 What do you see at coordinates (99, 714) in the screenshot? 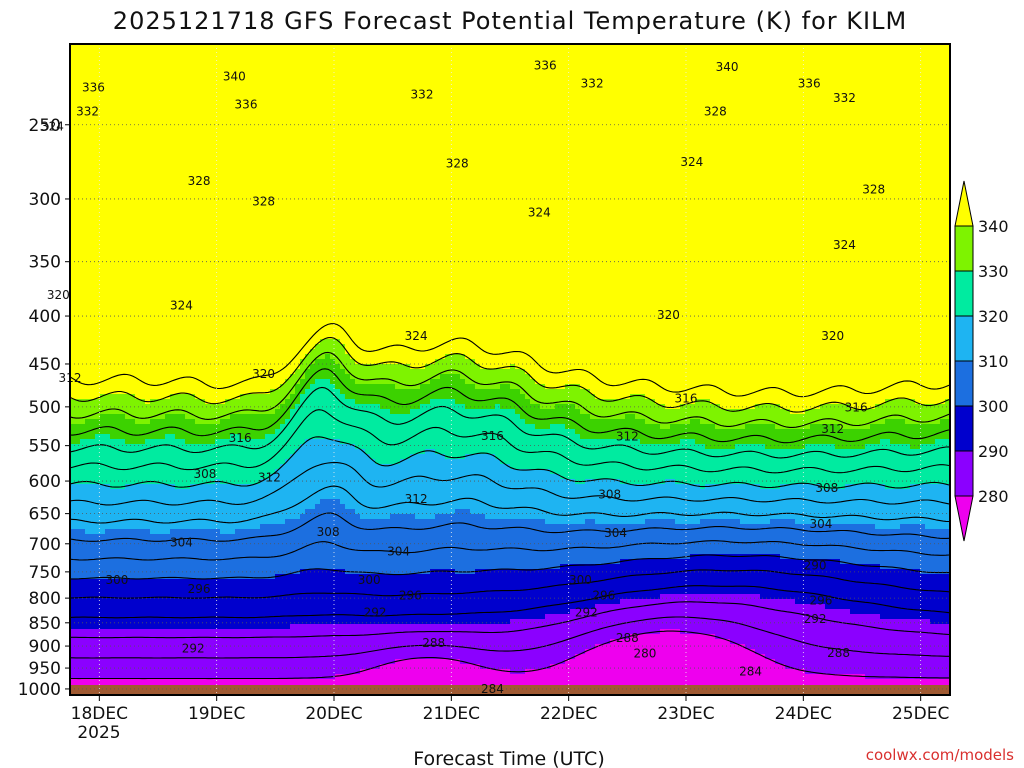
I see `x-tick-label: 18DEC` at bounding box center [99, 714].